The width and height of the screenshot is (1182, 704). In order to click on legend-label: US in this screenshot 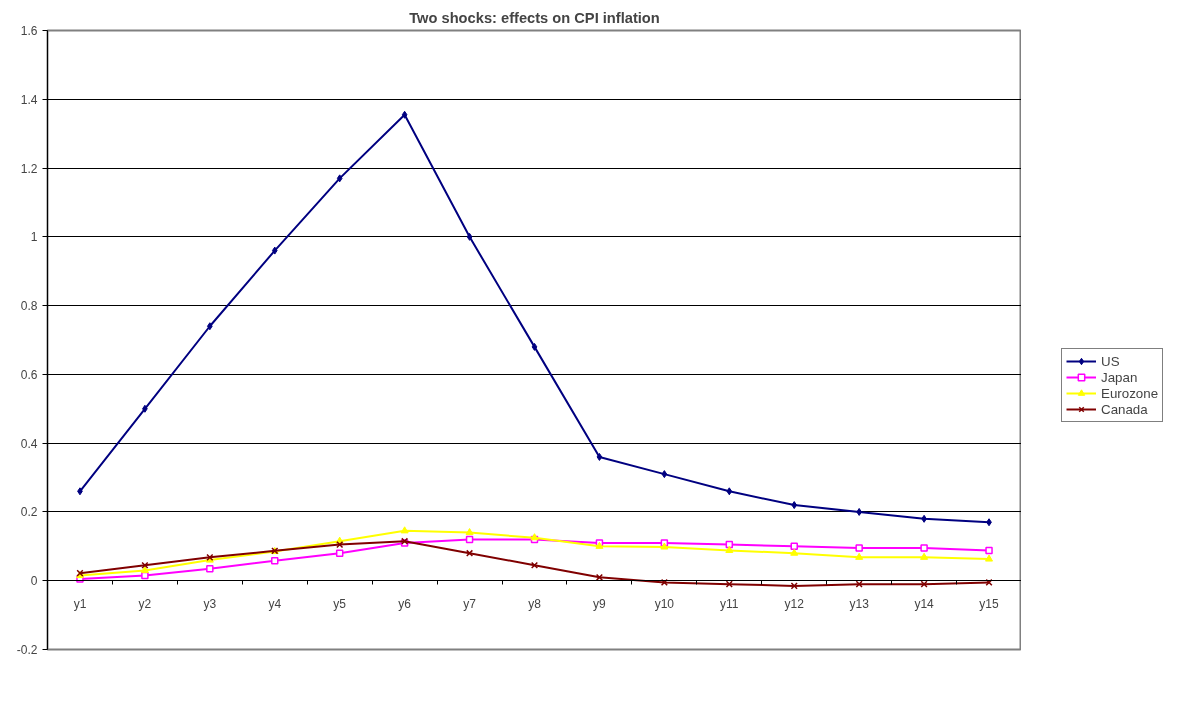, I will do `click(1111, 361)`.